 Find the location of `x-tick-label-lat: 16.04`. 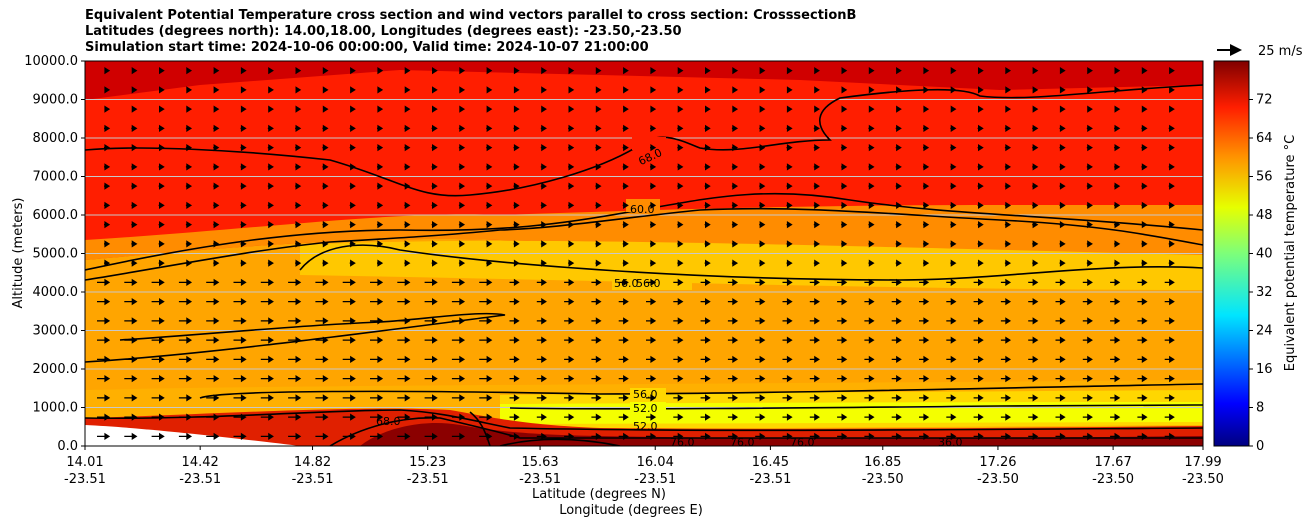

x-tick-label-lat: 16.04 is located at coordinates (655, 462).